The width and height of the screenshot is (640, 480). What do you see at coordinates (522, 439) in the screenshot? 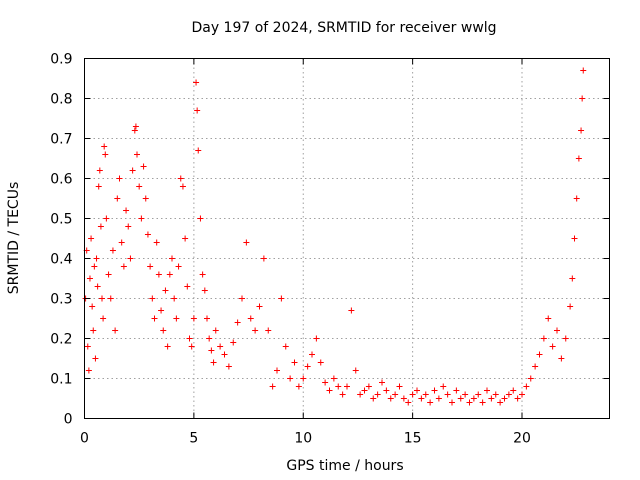
I see `x-tick-label: 20` at bounding box center [522, 439].